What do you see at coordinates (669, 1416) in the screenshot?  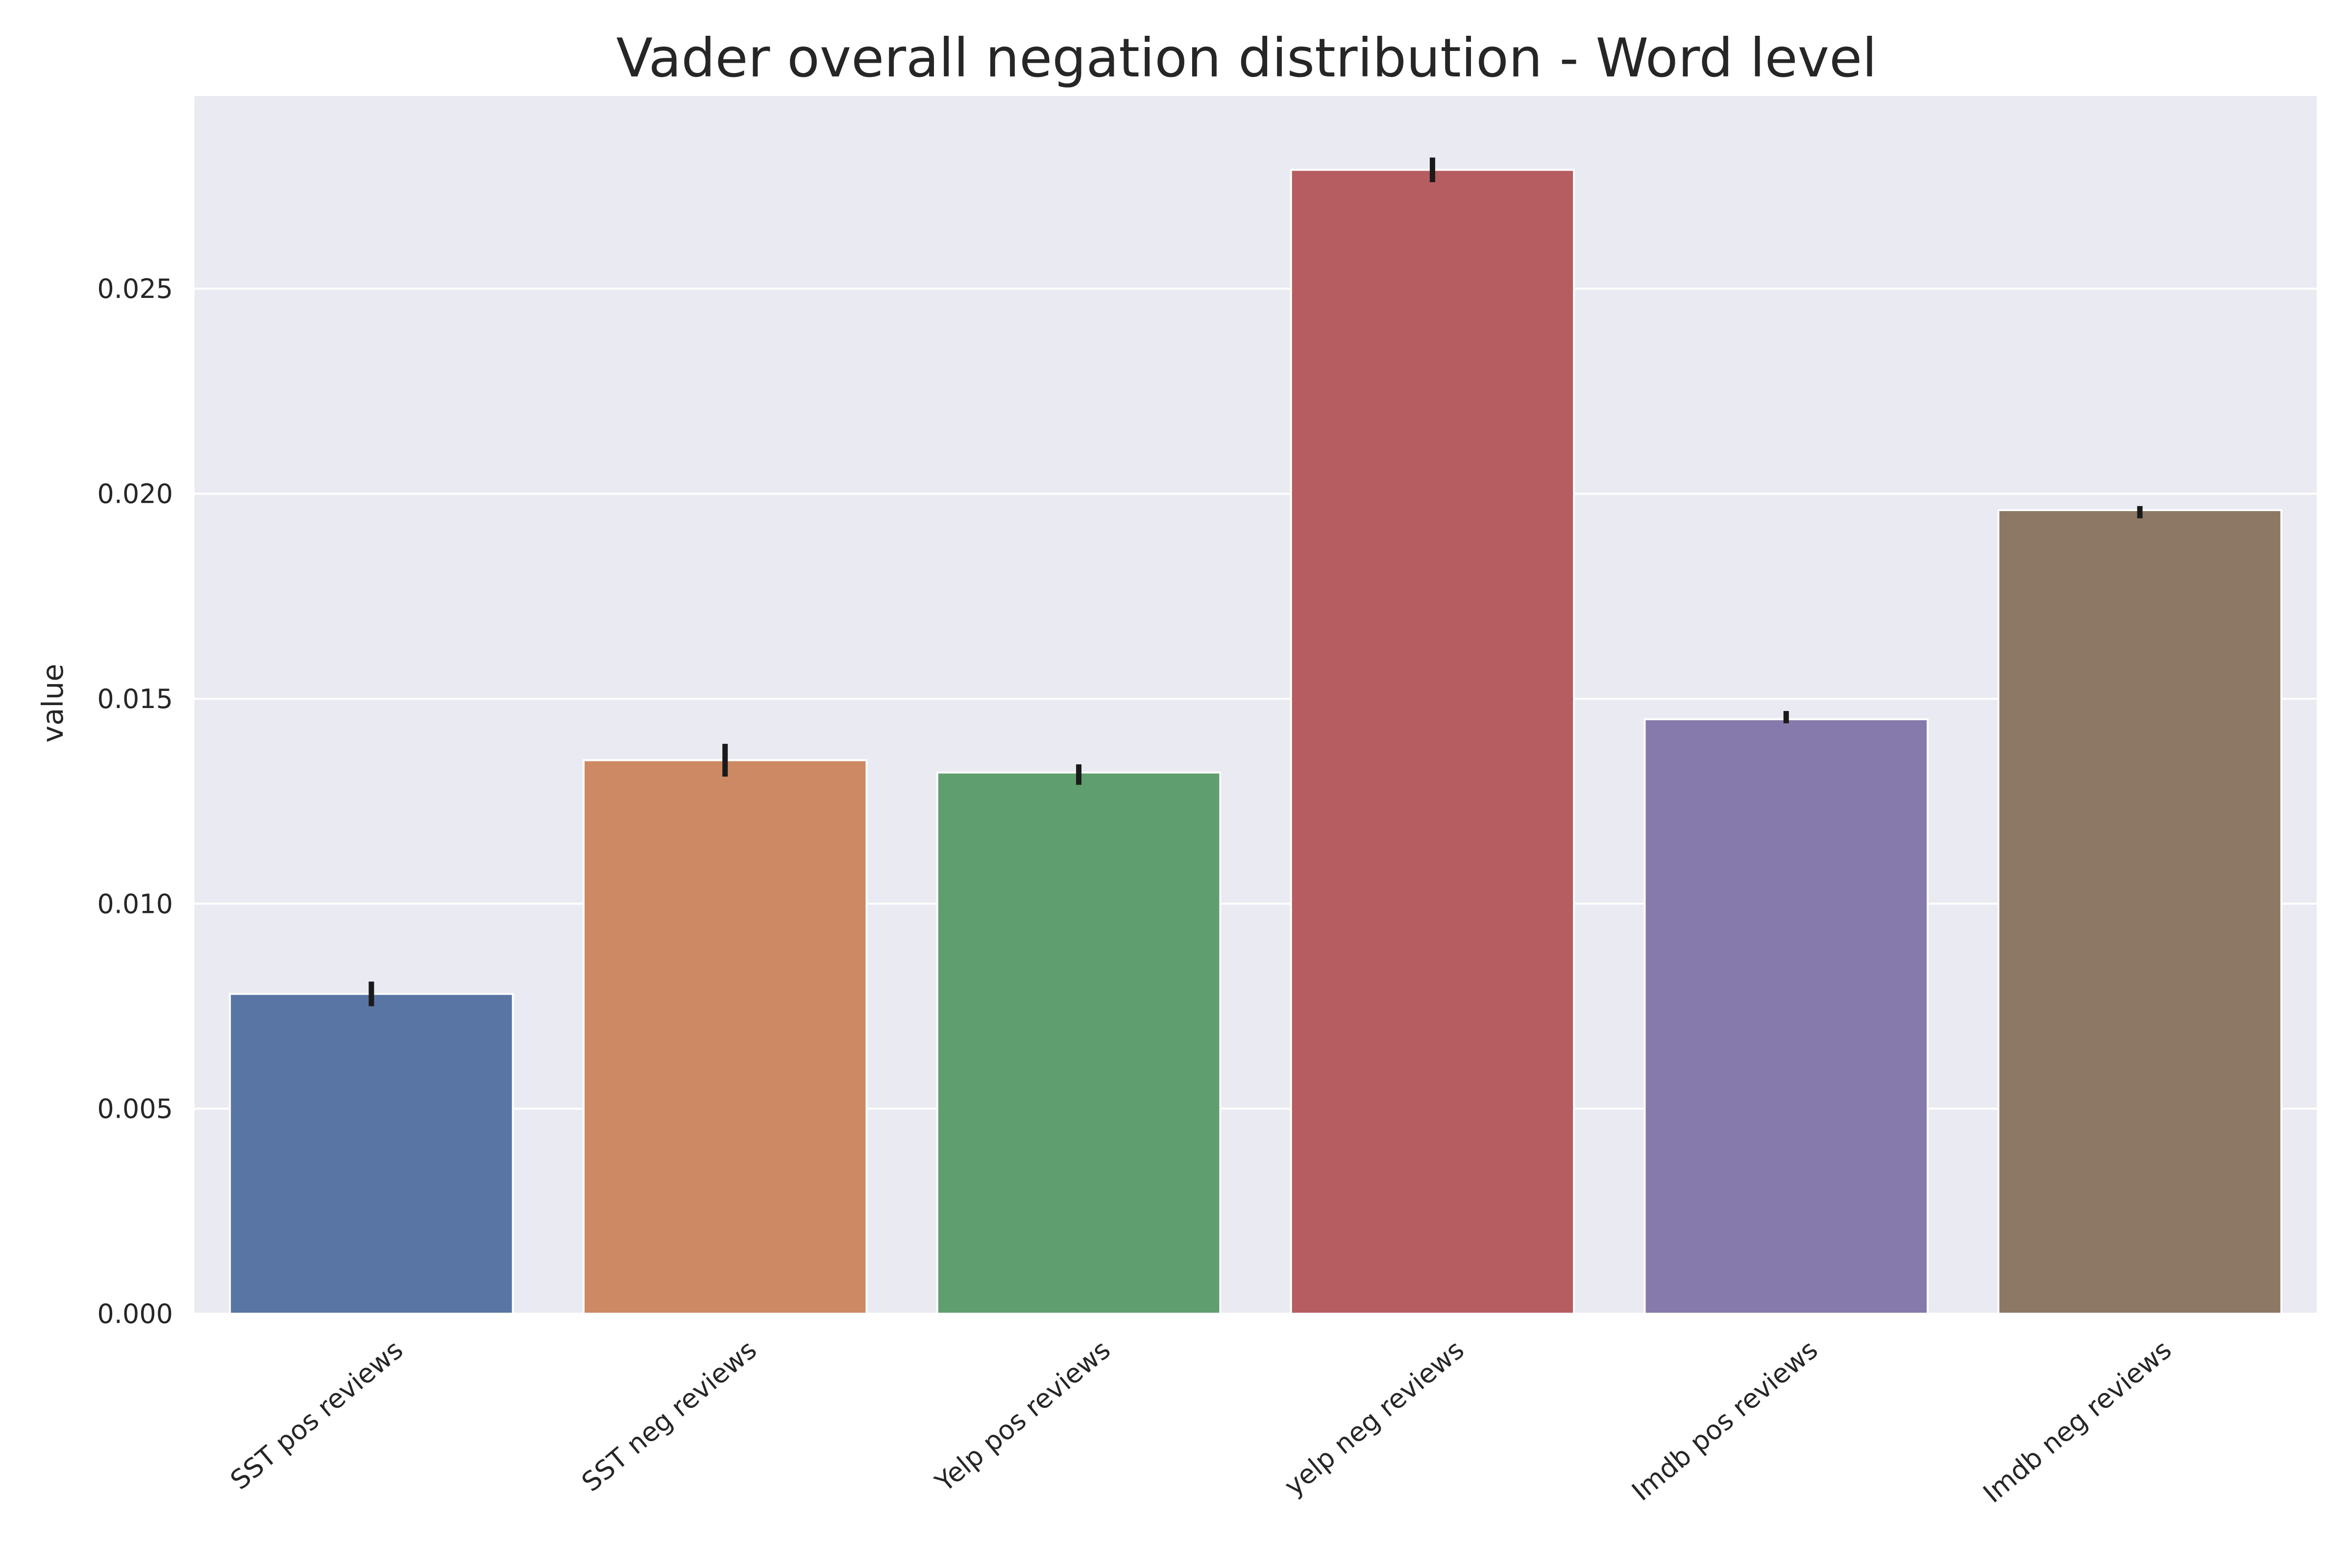 I see `x-tick-label: SST neg reviews` at bounding box center [669, 1416].